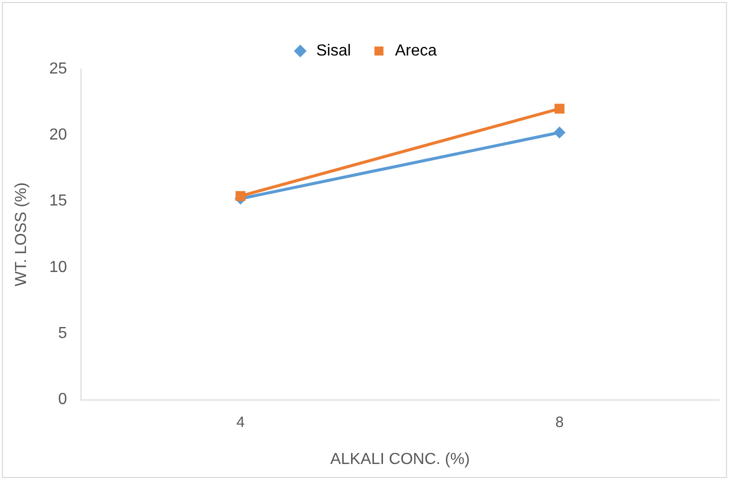 The width and height of the screenshot is (729, 480). I want to click on y-tick-label: 0, so click(63, 399).